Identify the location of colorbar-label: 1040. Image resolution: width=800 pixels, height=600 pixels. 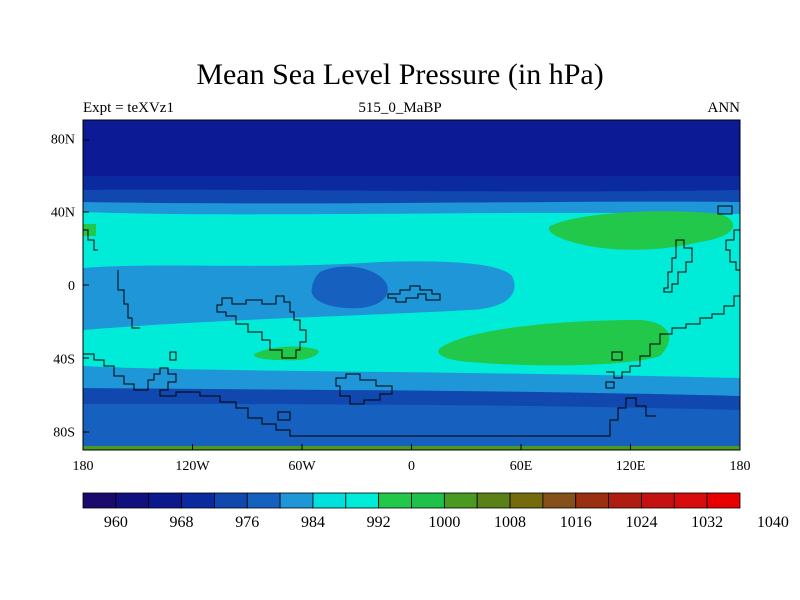
(773, 522).